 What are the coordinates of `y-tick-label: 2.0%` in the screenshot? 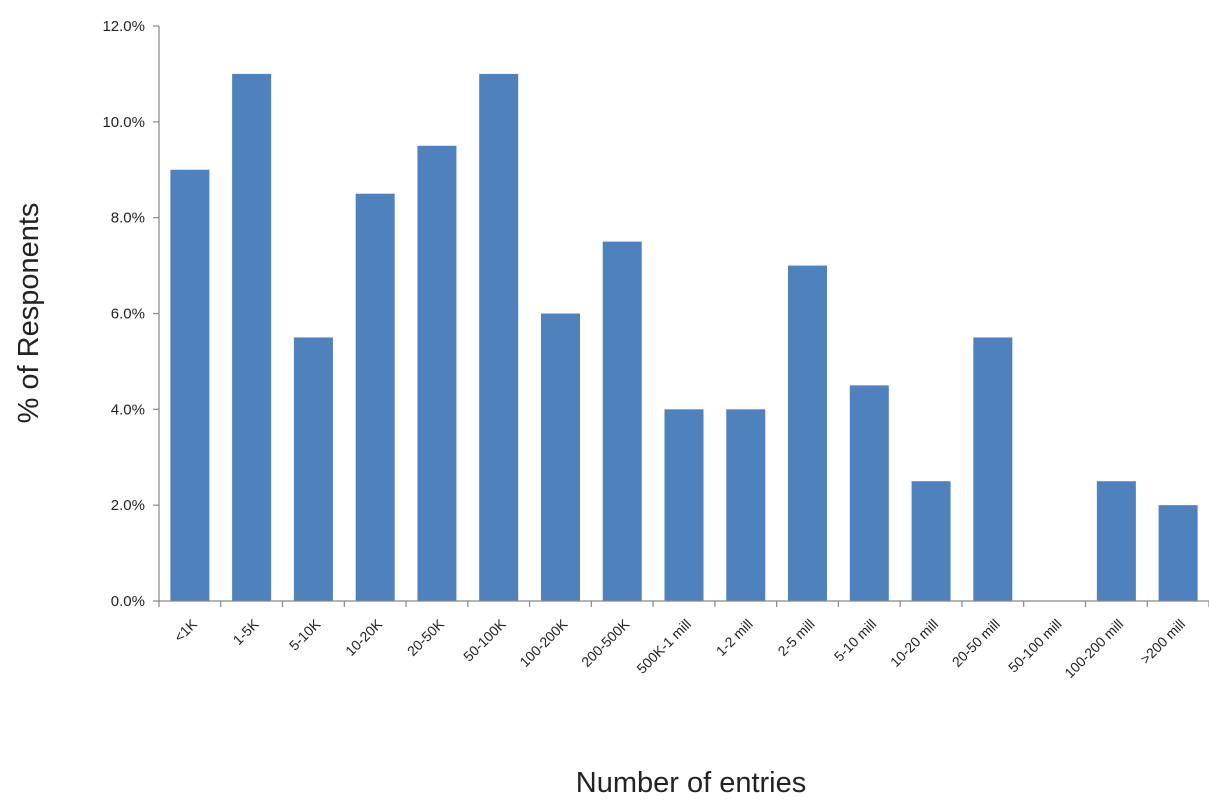 It's located at (128, 505).